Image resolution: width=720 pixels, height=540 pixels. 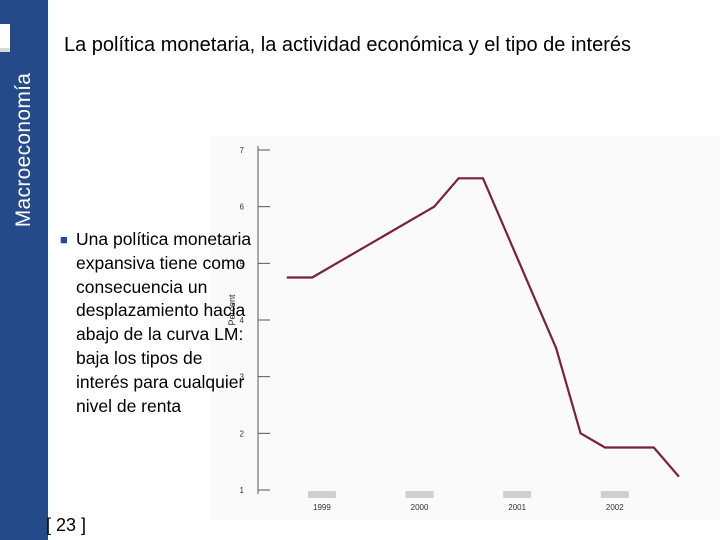 I want to click on sidebar-accent, so click(x=5, y=36).